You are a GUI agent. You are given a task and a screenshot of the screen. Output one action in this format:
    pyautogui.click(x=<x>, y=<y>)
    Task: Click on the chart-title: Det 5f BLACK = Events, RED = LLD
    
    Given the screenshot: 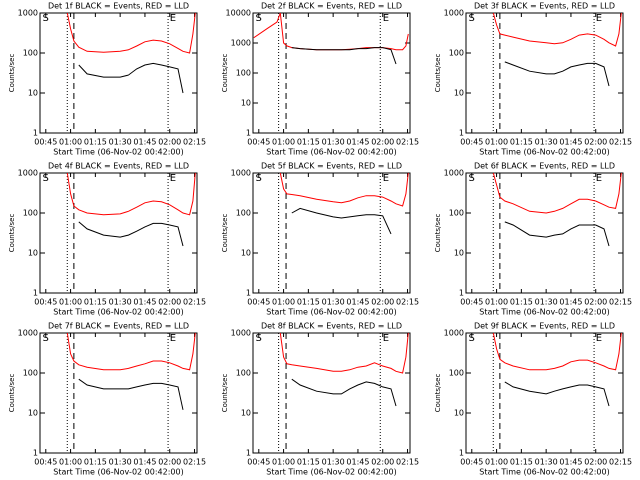 What is the action you would take?
    pyautogui.click(x=331, y=166)
    